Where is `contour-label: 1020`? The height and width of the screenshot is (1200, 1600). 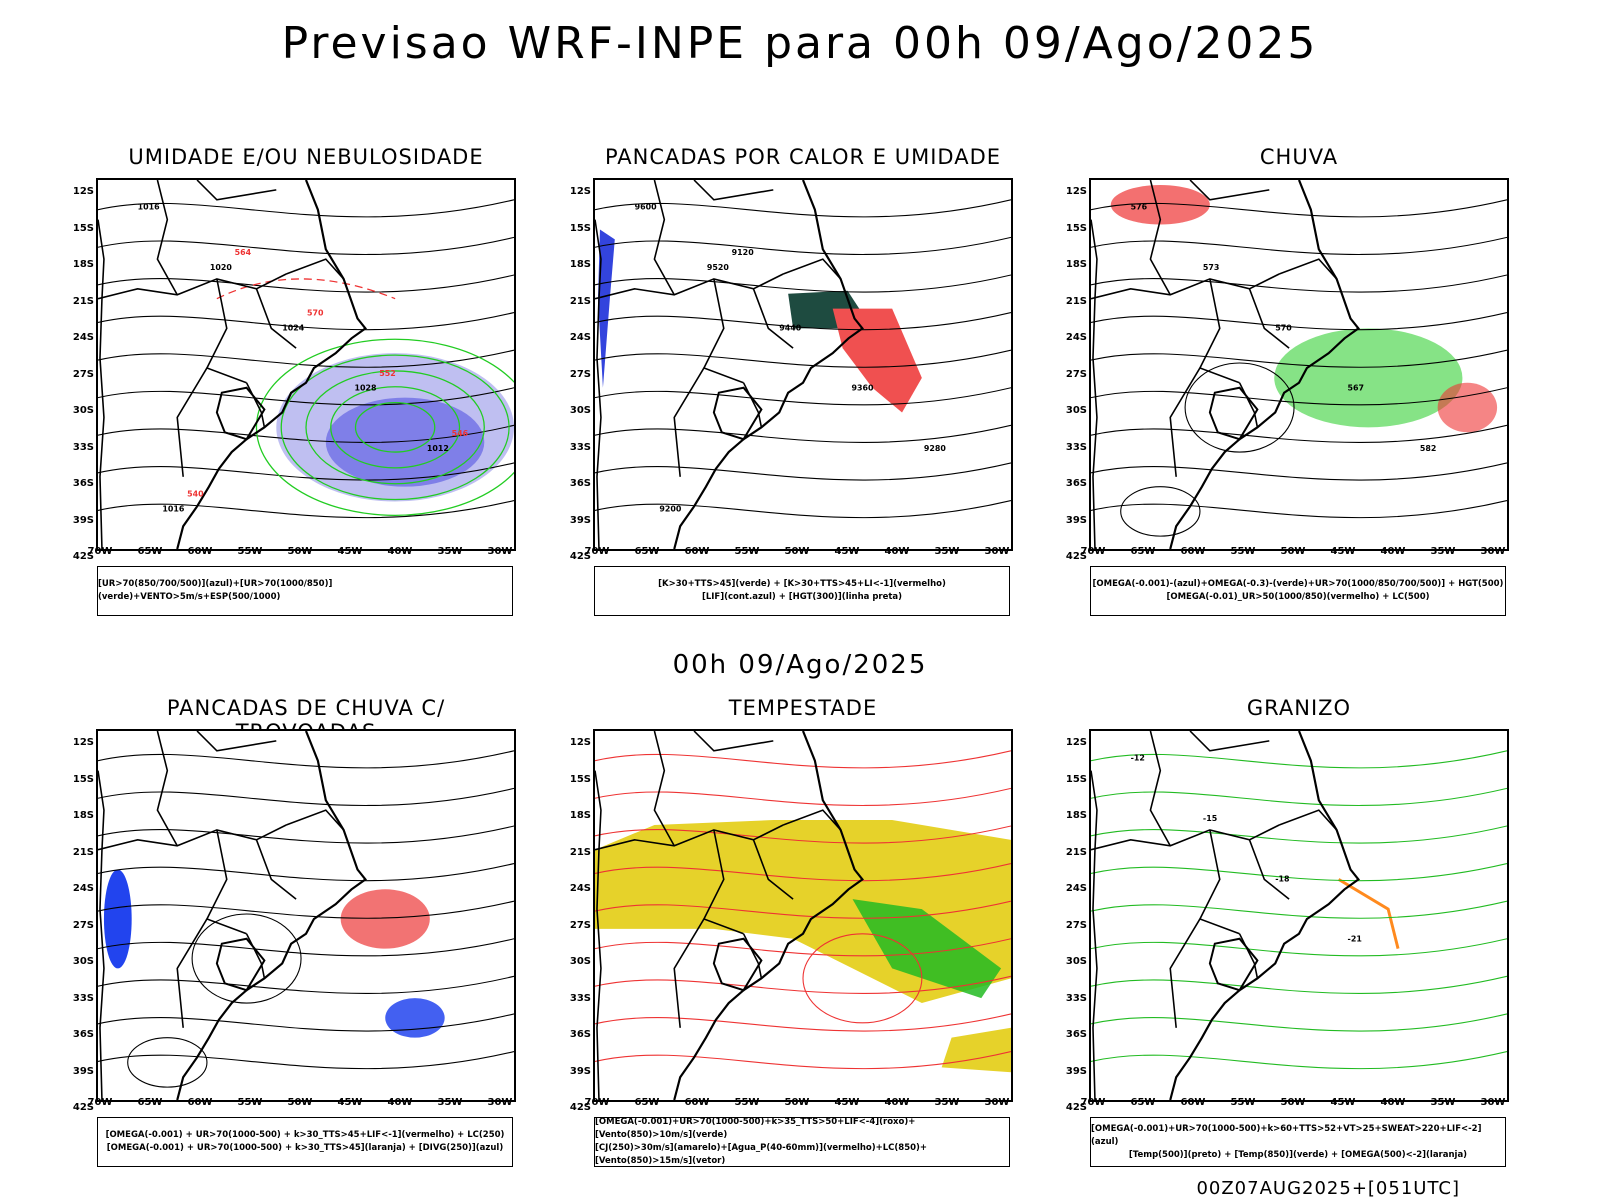 contour-label: 1020 is located at coordinates (221, 267).